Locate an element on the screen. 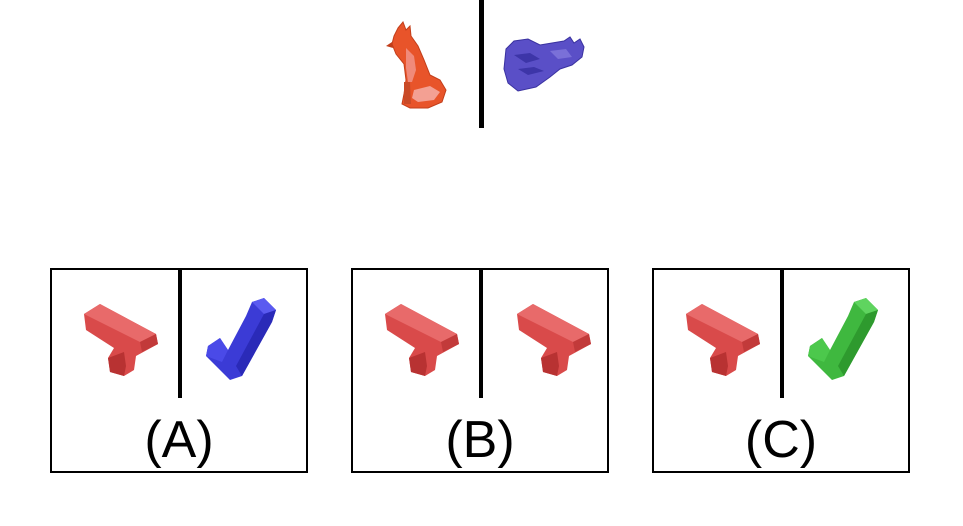 This screenshot has width=963, height=526. option-a: (A) is located at coordinates (179, 370).